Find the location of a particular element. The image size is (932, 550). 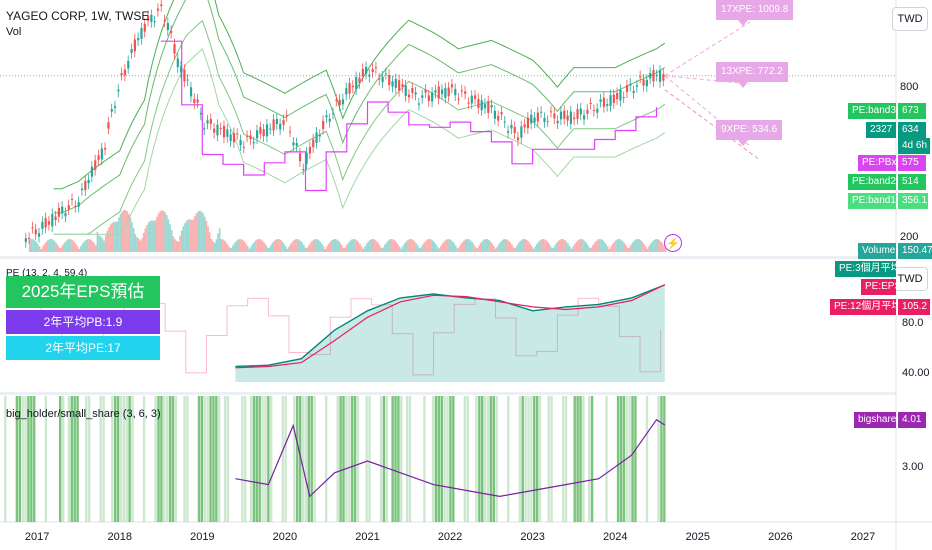

price-tag-last-value: 634 is located at coordinates (912, 130).